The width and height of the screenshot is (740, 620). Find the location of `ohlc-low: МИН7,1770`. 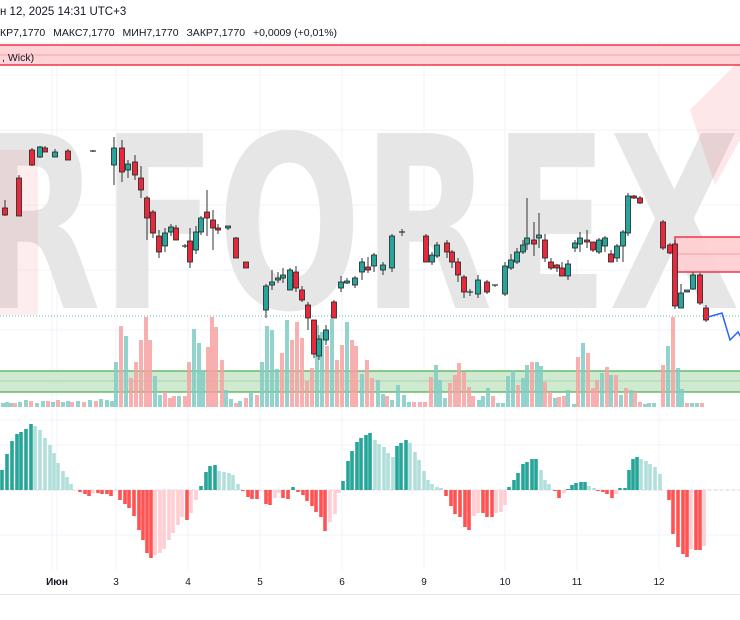

ohlc-low: МИН7,1770 is located at coordinates (150, 33).